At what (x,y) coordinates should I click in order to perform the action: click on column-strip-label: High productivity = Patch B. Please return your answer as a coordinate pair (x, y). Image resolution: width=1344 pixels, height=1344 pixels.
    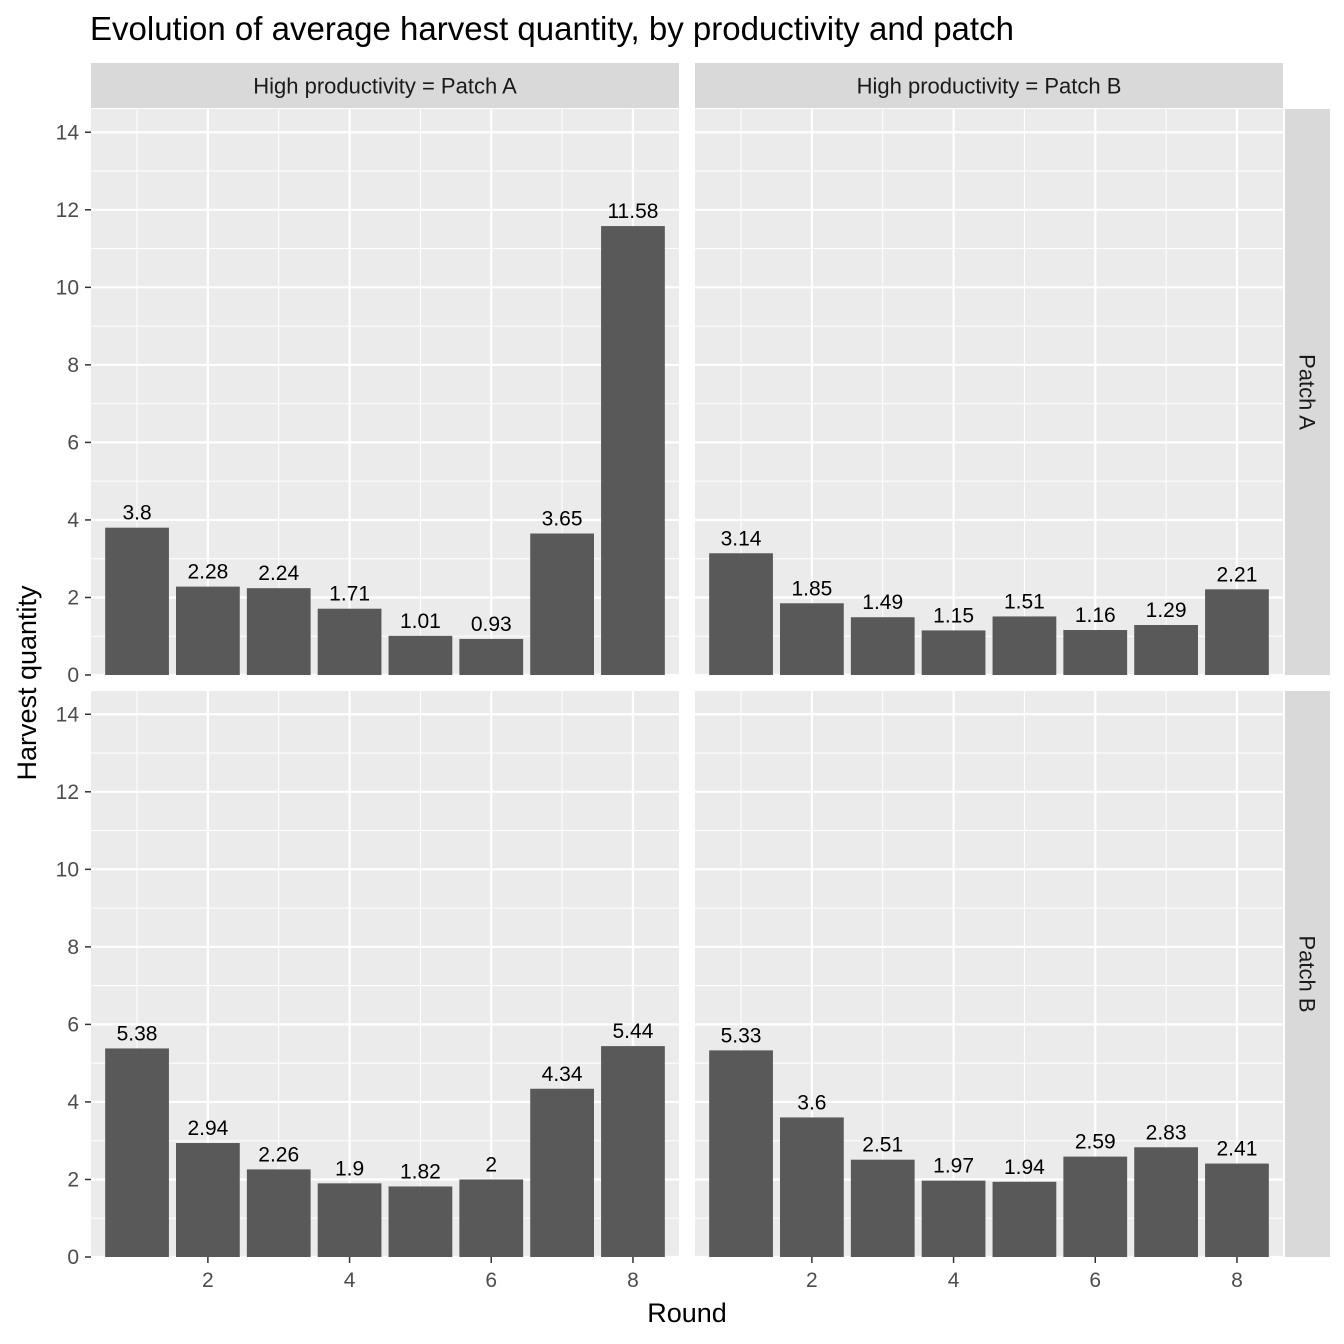
    Looking at the image, I should click on (989, 86).